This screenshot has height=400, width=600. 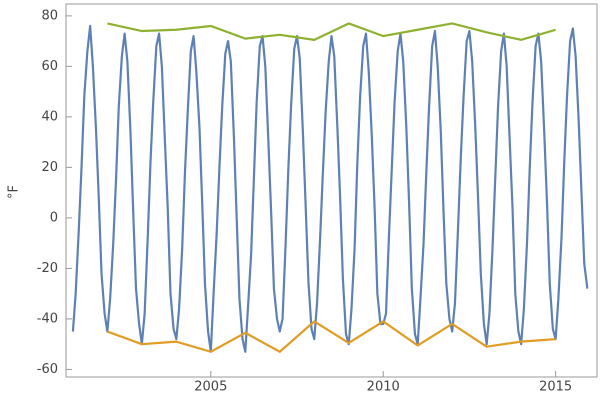 What do you see at coordinates (54, 217) in the screenshot?
I see `y-tick-label: 0` at bounding box center [54, 217].